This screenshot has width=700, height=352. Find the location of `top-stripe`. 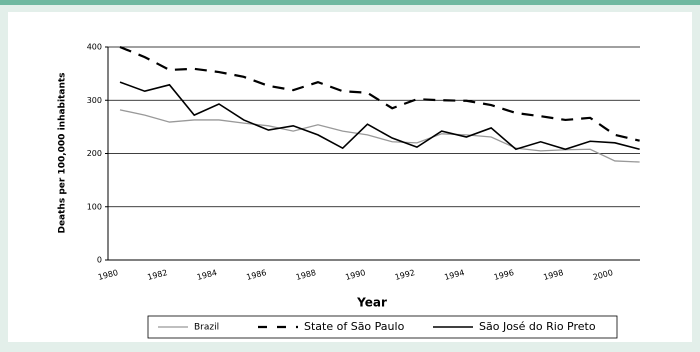

top-stripe is located at coordinates (350, 2).